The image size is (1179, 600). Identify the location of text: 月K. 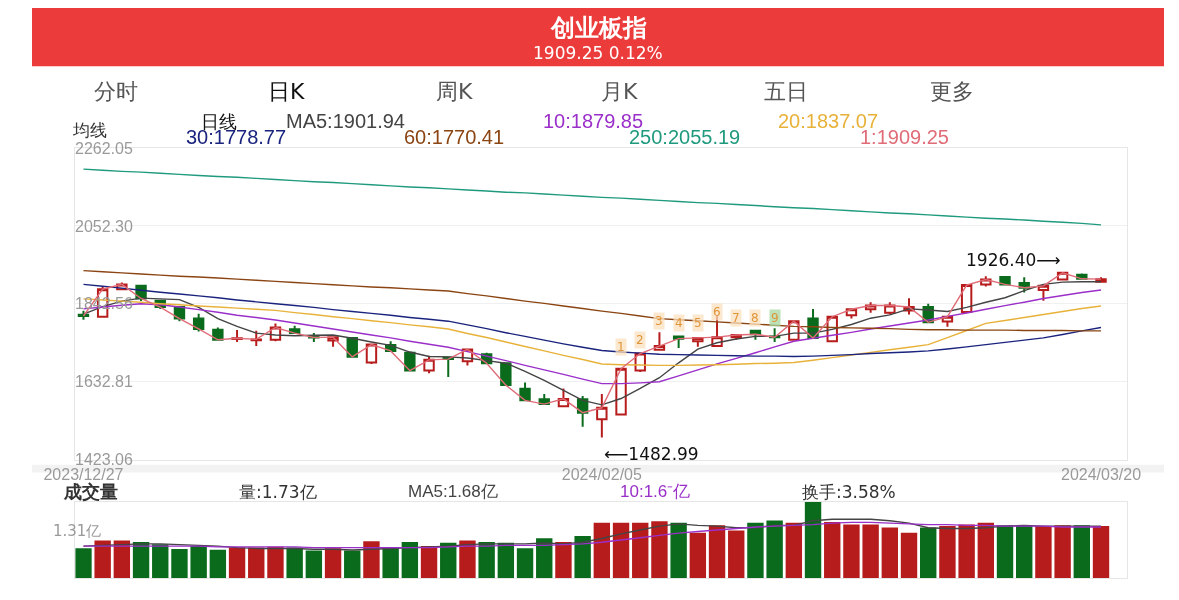
(619, 91).